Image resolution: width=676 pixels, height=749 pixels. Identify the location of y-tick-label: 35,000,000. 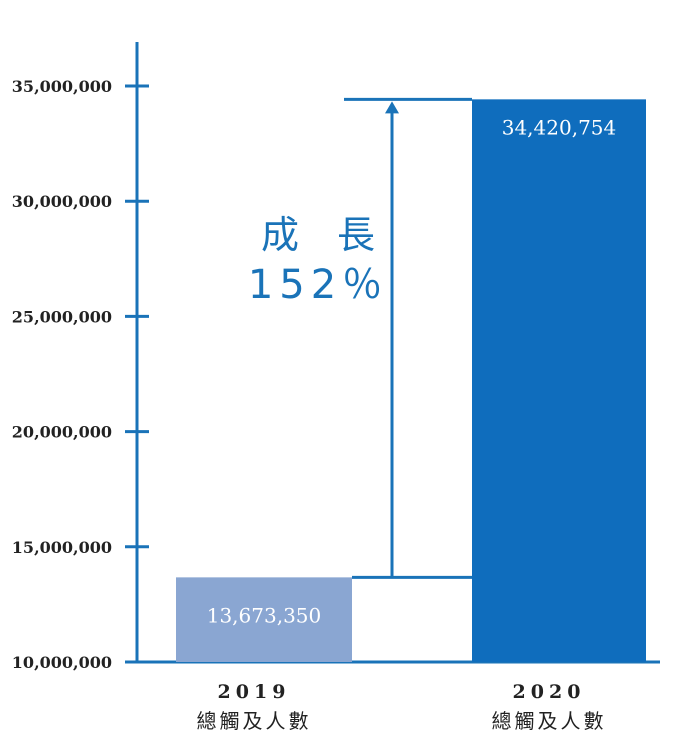
(62, 86).